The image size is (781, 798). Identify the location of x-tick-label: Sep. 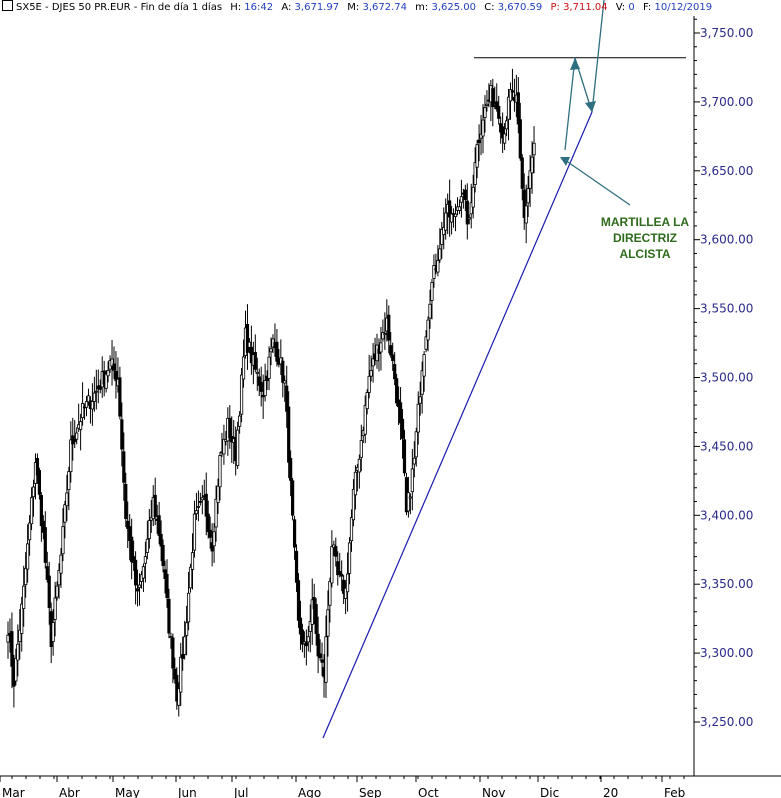
(370, 792).